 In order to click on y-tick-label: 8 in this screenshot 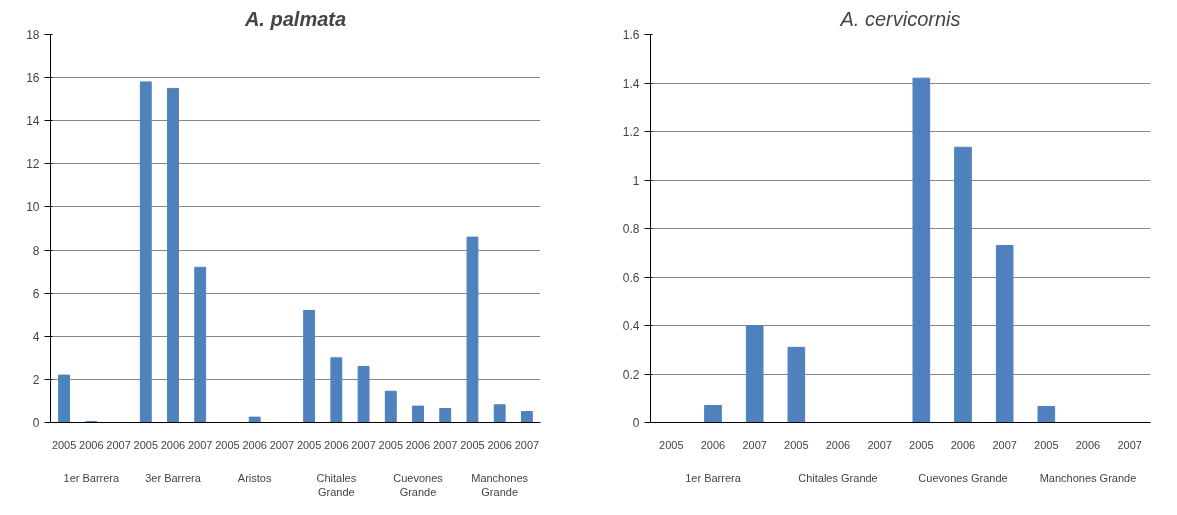, I will do `click(36, 250)`.